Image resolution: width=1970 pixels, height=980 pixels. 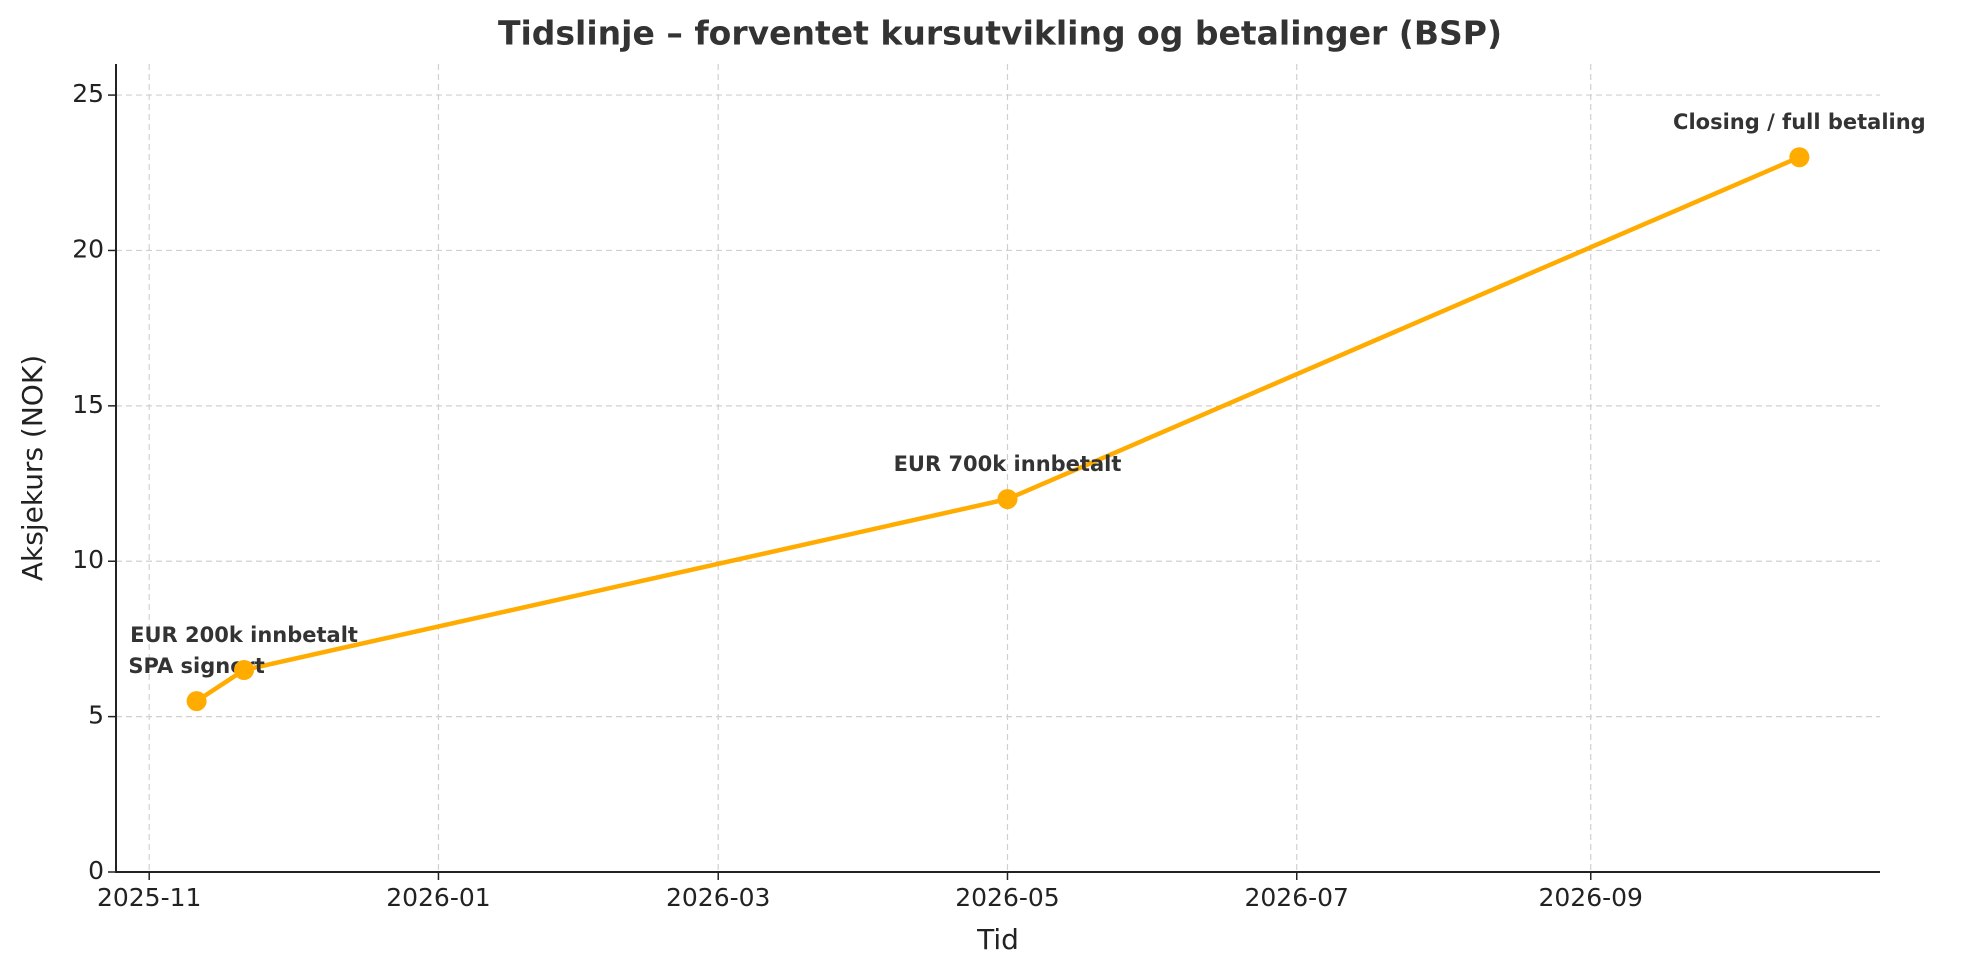 What do you see at coordinates (88, 559) in the screenshot?
I see `y-tick-label: 10` at bounding box center [88, 559].